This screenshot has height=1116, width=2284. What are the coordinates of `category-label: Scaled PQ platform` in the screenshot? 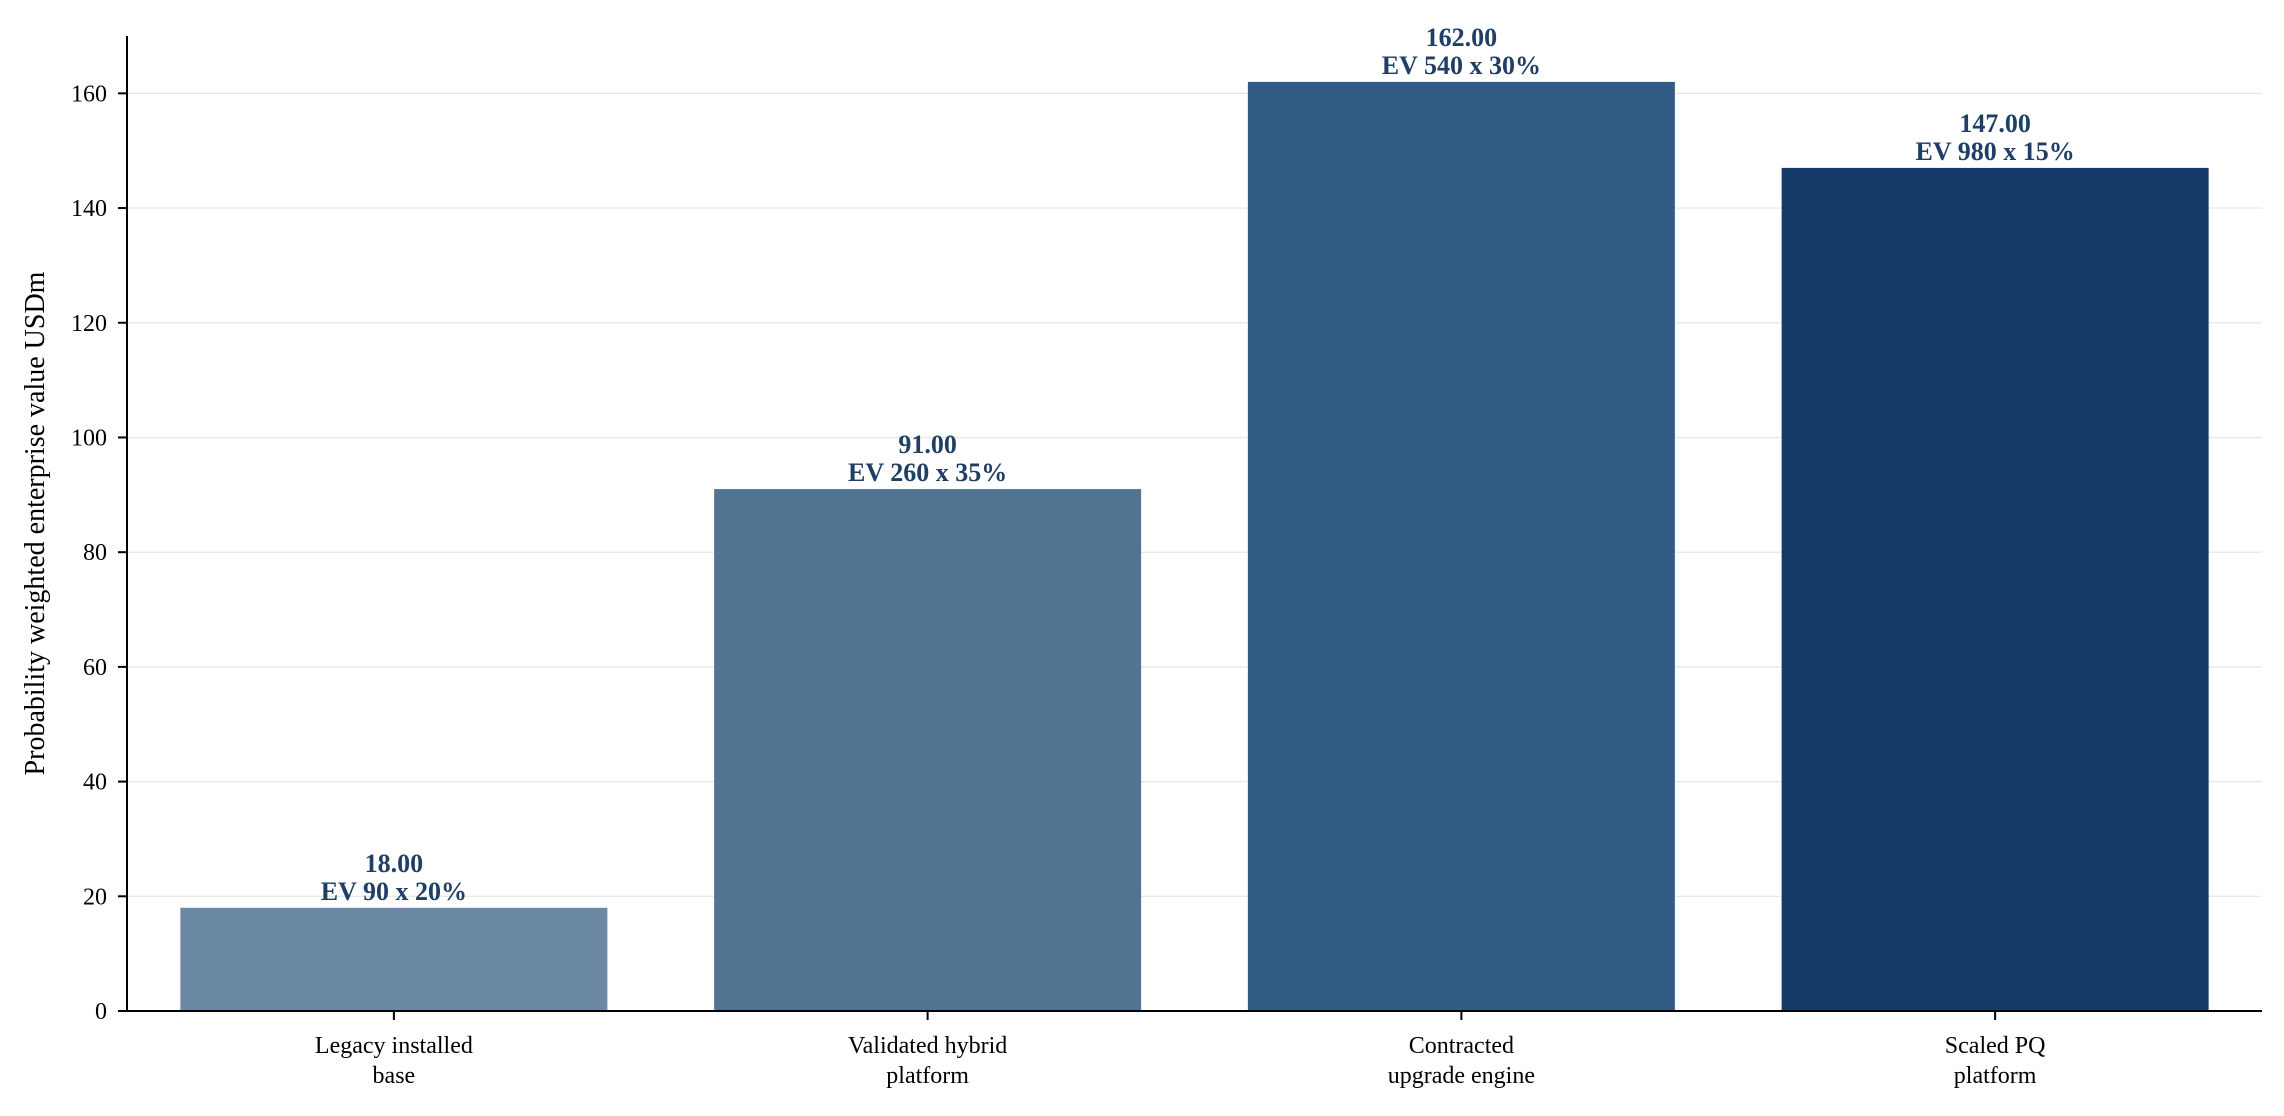 It's located at (1995, 1061).